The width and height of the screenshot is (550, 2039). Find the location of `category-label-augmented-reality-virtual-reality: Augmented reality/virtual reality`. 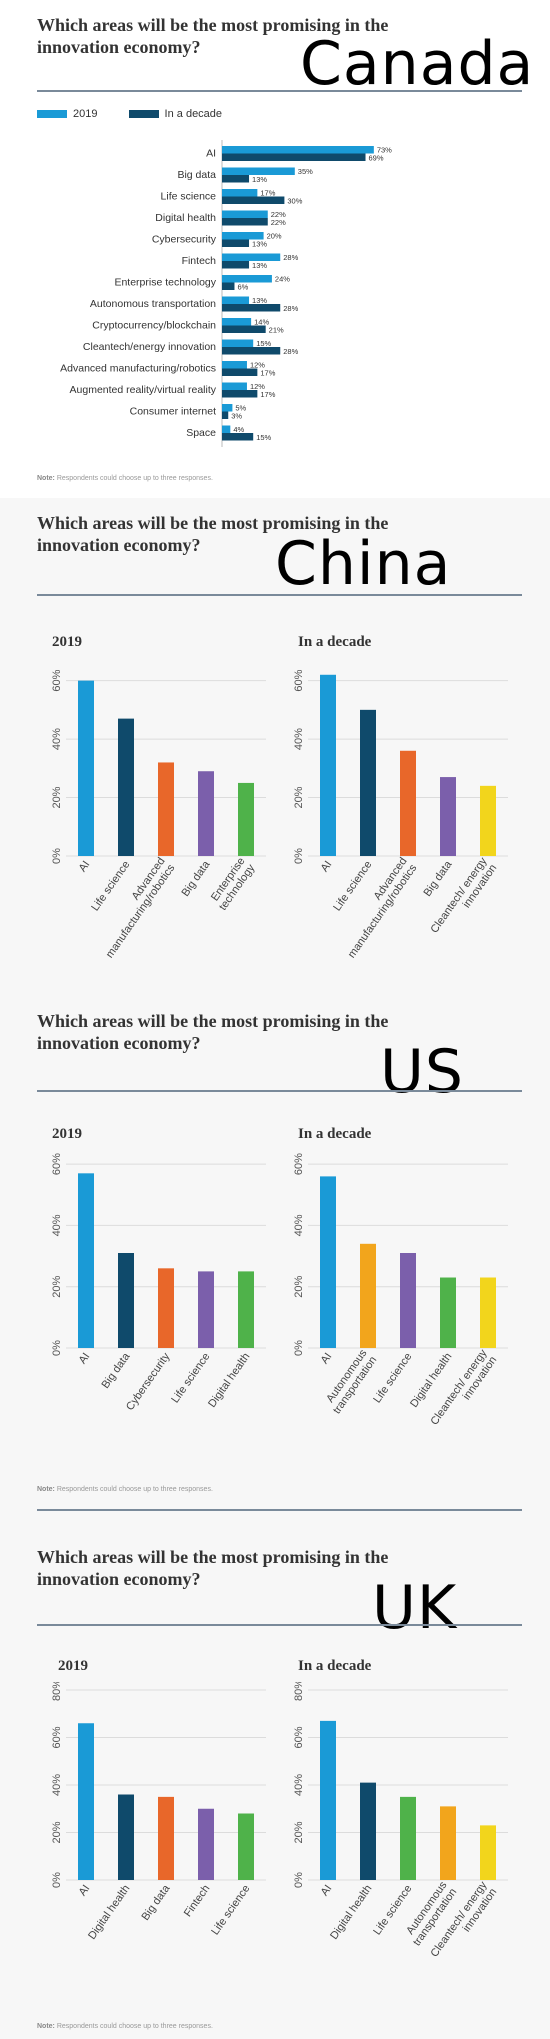

category-label-augmented-reality-virtual-reality: Augmented reality/virtual reality is located at coordinates (143, 390).